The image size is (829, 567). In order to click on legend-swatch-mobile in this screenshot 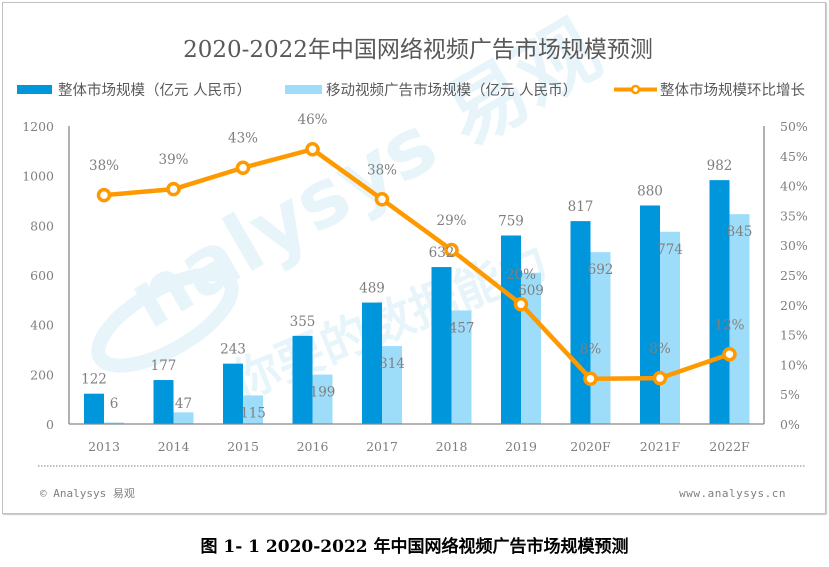, I will do `click(303, 89)`.